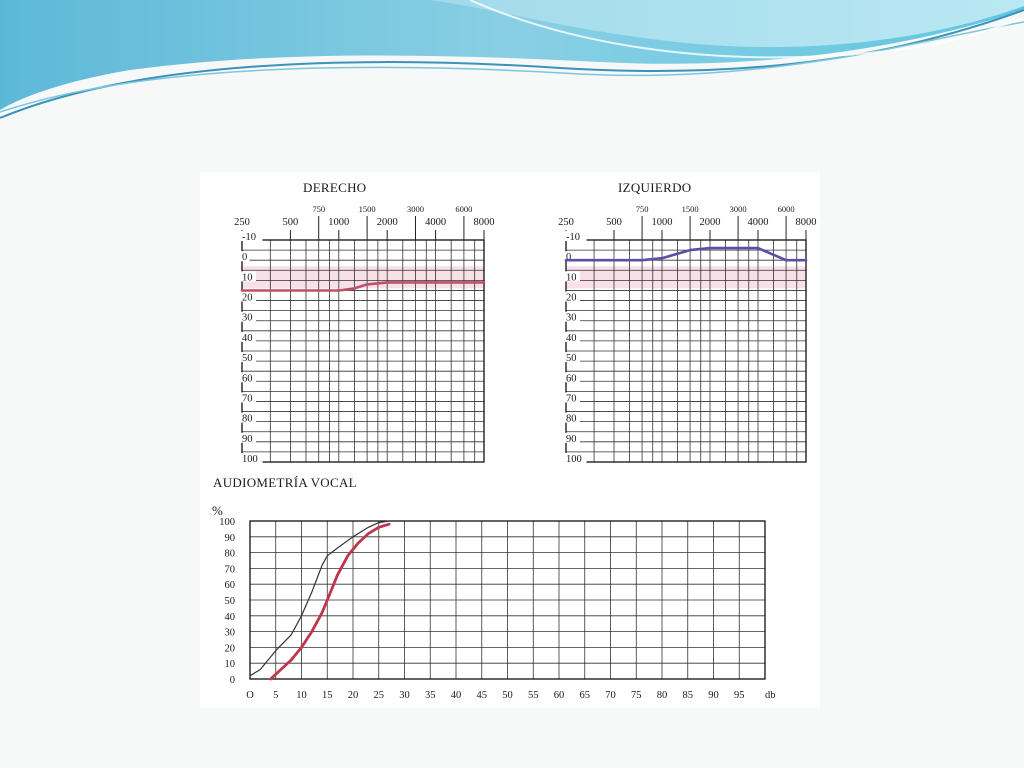  Describe the element at coordinates (247, 398) in the screenshot. I see `derecho-y-label: 70` at that location.